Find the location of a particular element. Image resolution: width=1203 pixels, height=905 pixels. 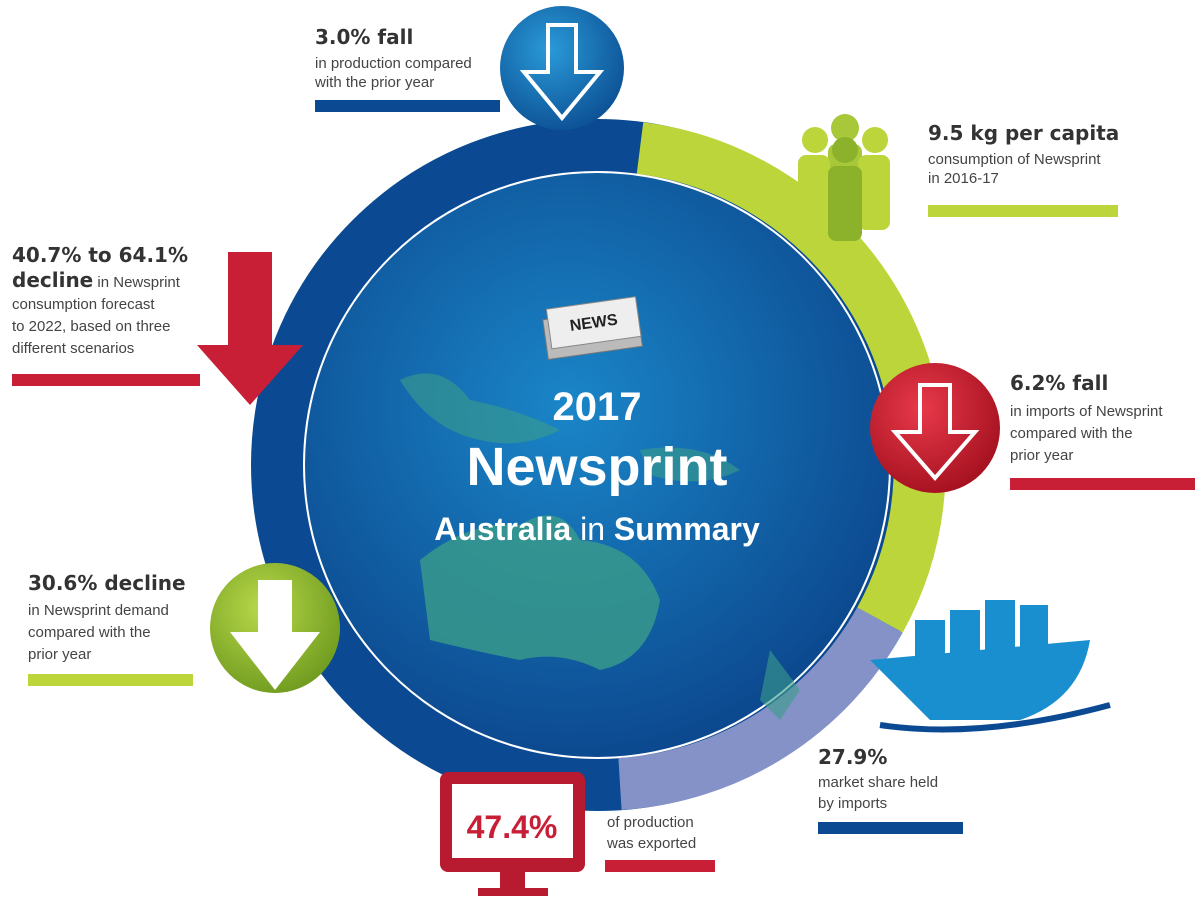

headline: 6.2% fall is located at coordinates (1059, 383).